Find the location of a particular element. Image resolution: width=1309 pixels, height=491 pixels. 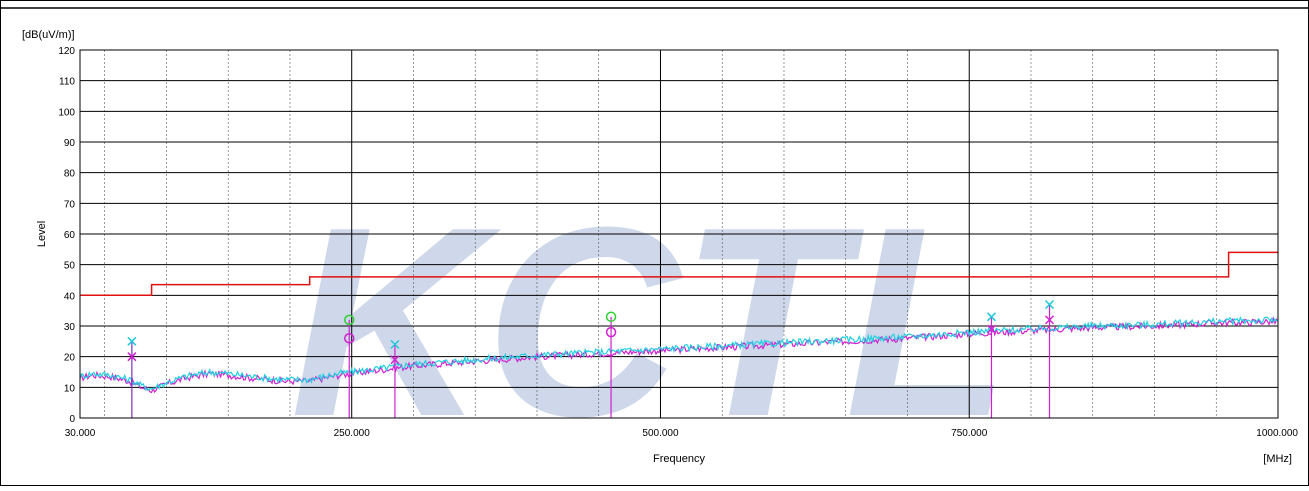

marker-qp-1-stroke-b is located at coordinates (132, 357).